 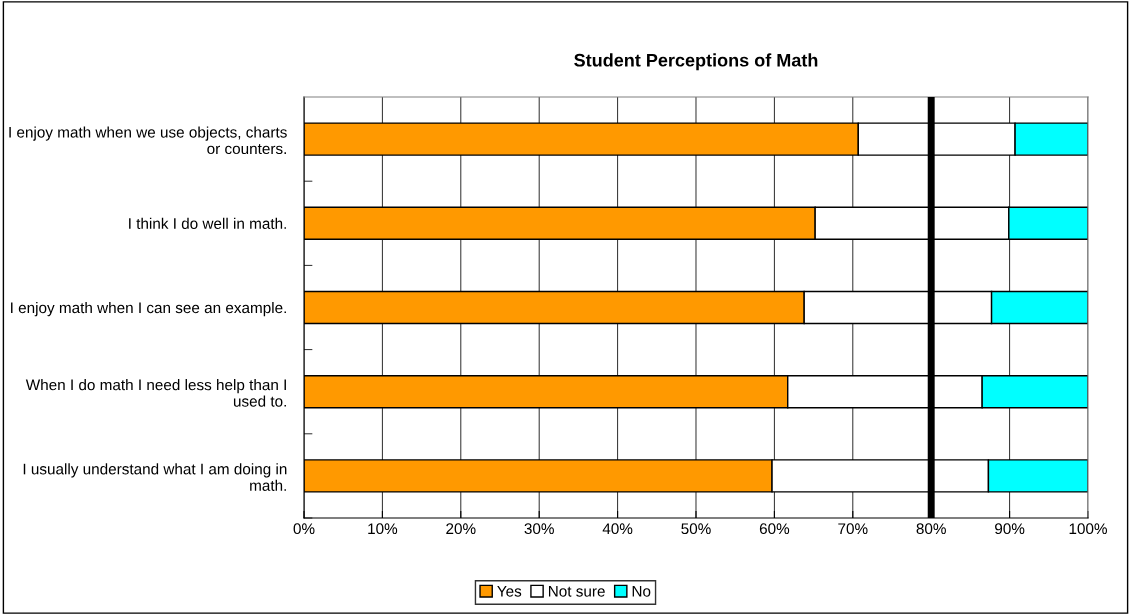 I want to click on x-tick-label: 80%, so click(x=931, y=529).